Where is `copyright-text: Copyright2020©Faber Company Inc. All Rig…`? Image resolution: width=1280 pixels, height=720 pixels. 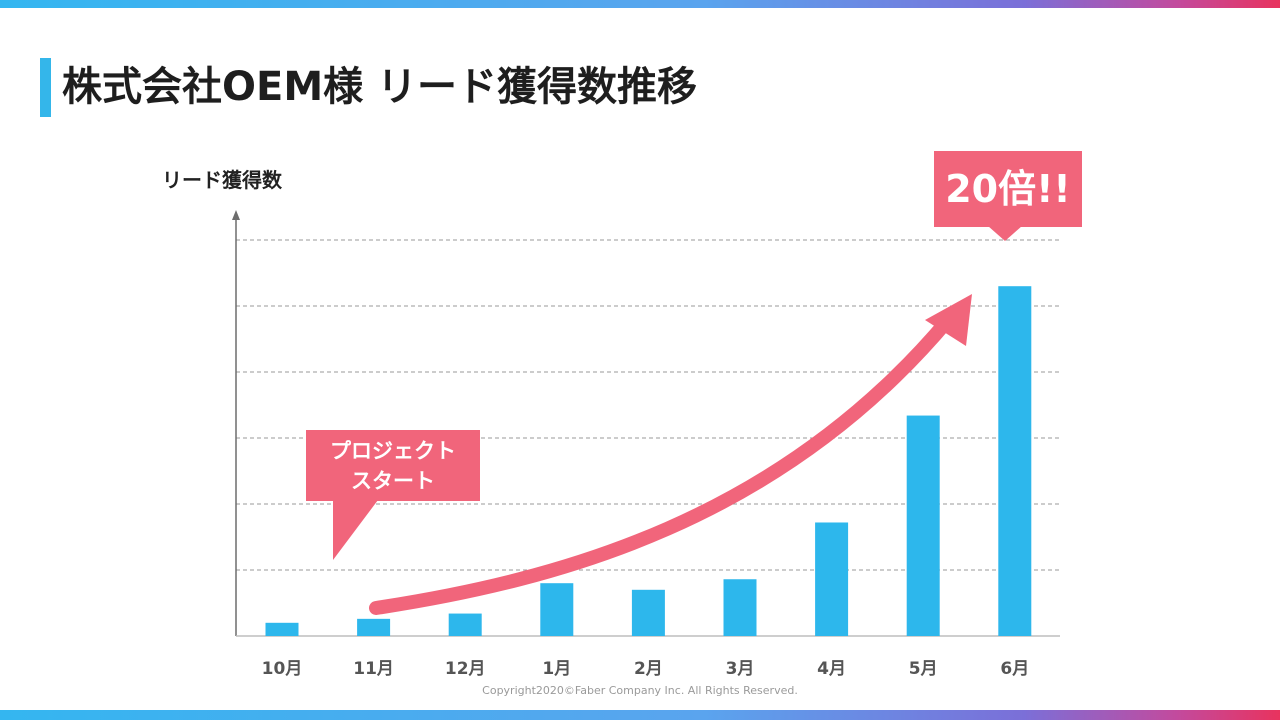 copyright-text: Copyright2020©Faber Company Inc. All Rig… is located at coordinates (640, 690).